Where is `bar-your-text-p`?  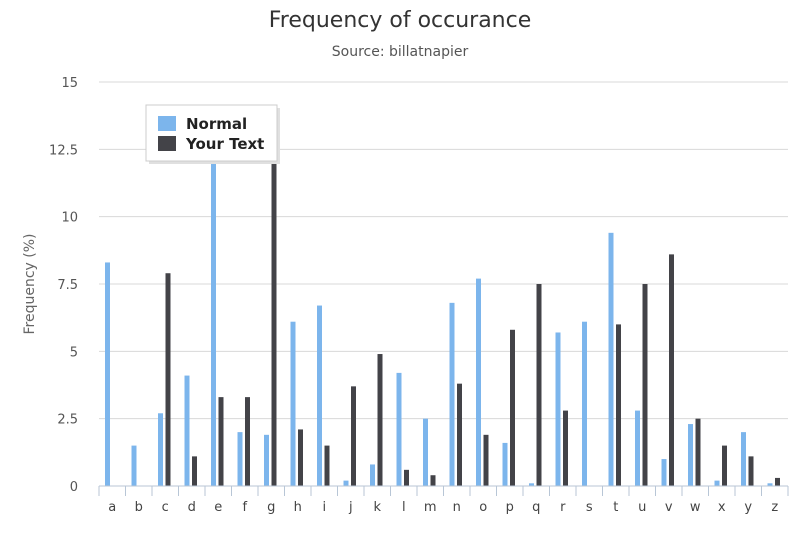
bar-your-text-p is located at coordinates (539, 385).